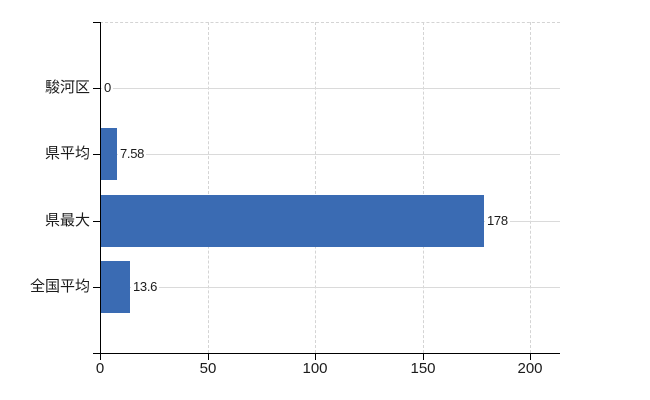 The width and height of the screenshot is (650, 400). Describe the element at coordinates (67, 87) in the screenshot. I see `category-label: 駿河区` at that location.